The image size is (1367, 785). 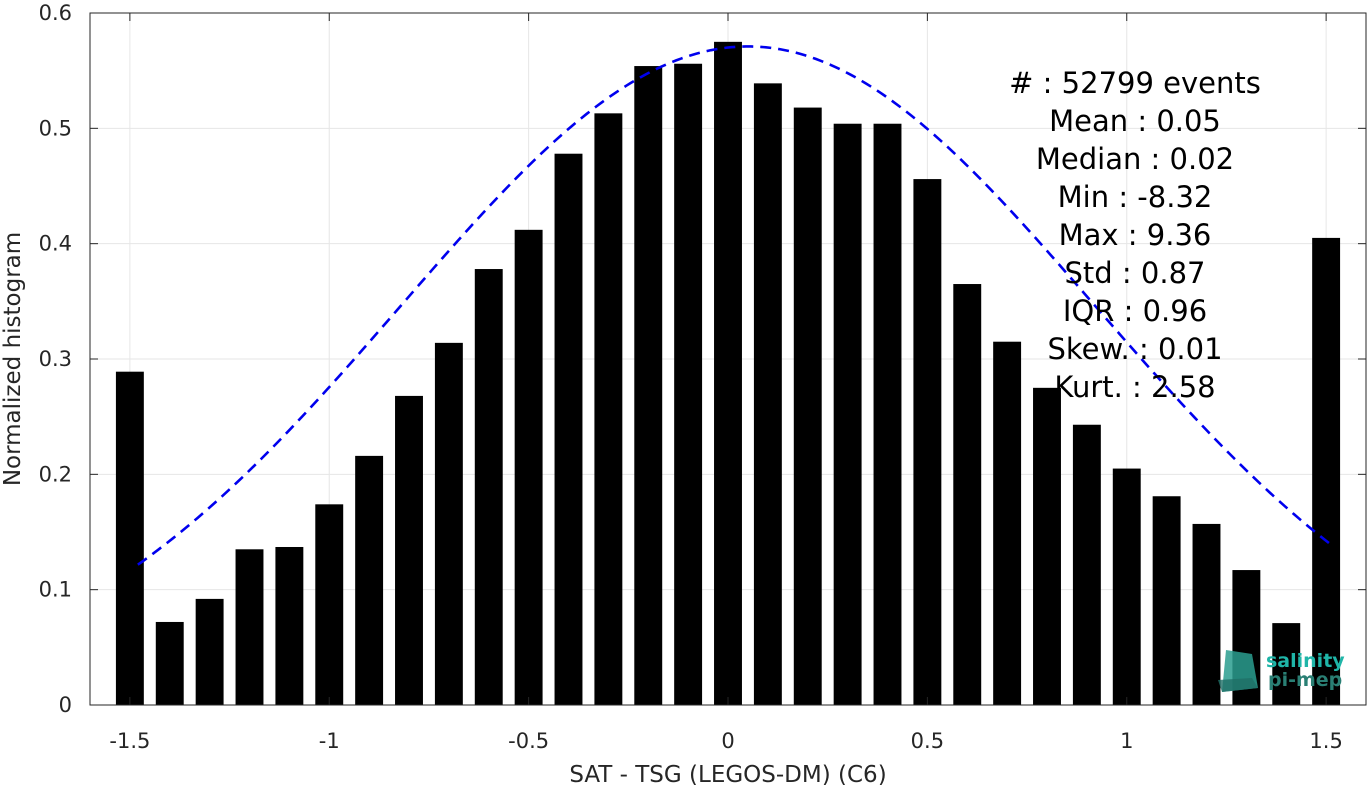 I want to click on x-tick-label: 0, so click(x=727, y=741).